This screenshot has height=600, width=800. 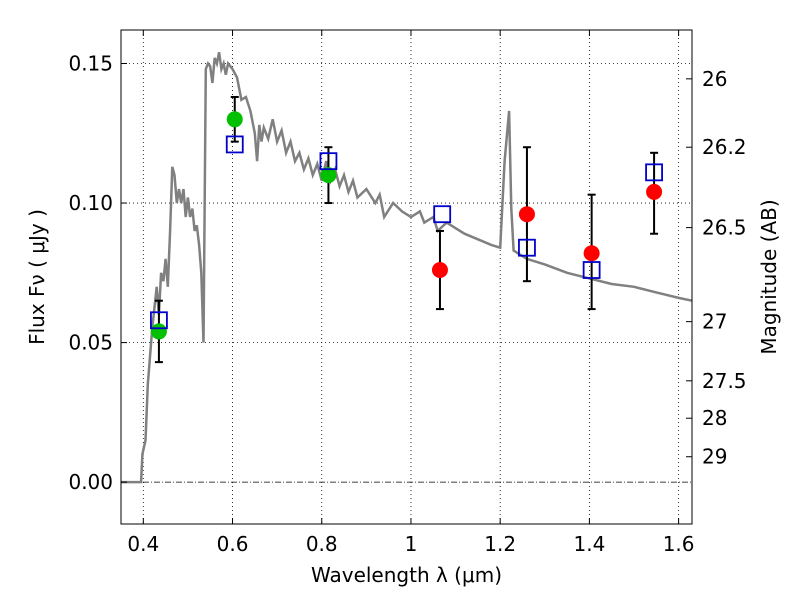 What do you see at coordinates (322, 544) in the screenshot?
I see `x-tick-label: 0.8` at bounding box center [322, 544].